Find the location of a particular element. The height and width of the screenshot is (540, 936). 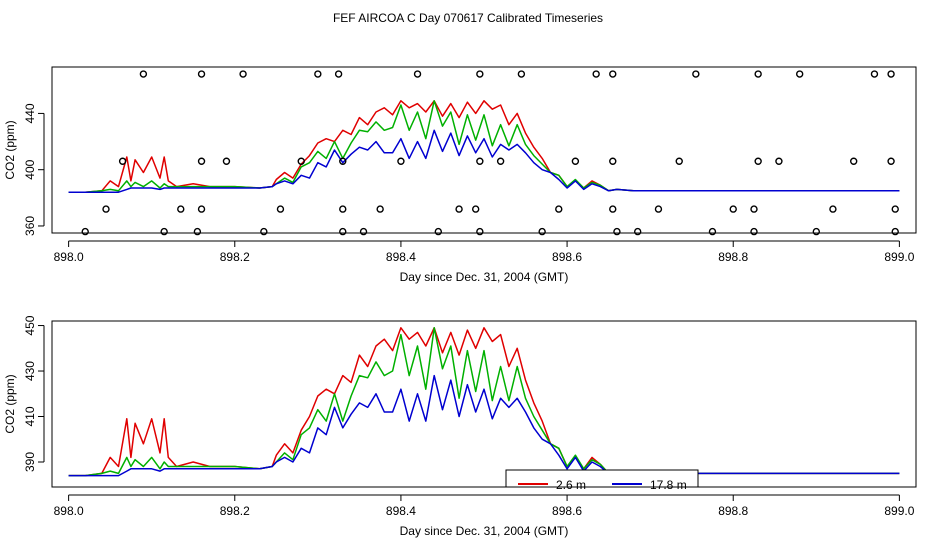

top-x-axis-label: Day since Dec. 31, 2004 (GMT) is located at coordinates (484, 277).